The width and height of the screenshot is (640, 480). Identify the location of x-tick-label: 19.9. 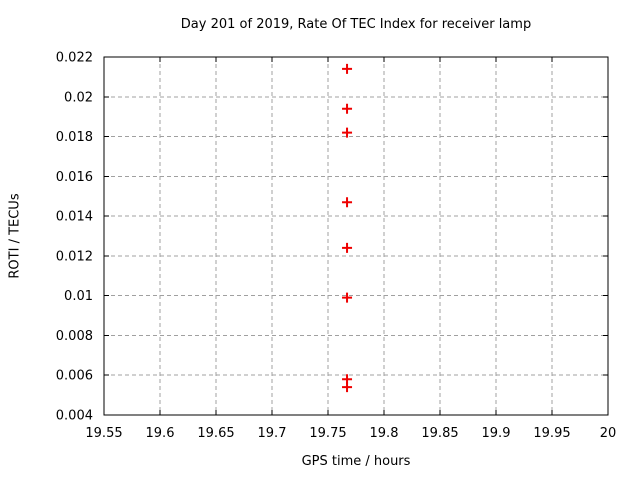
(496, 433).